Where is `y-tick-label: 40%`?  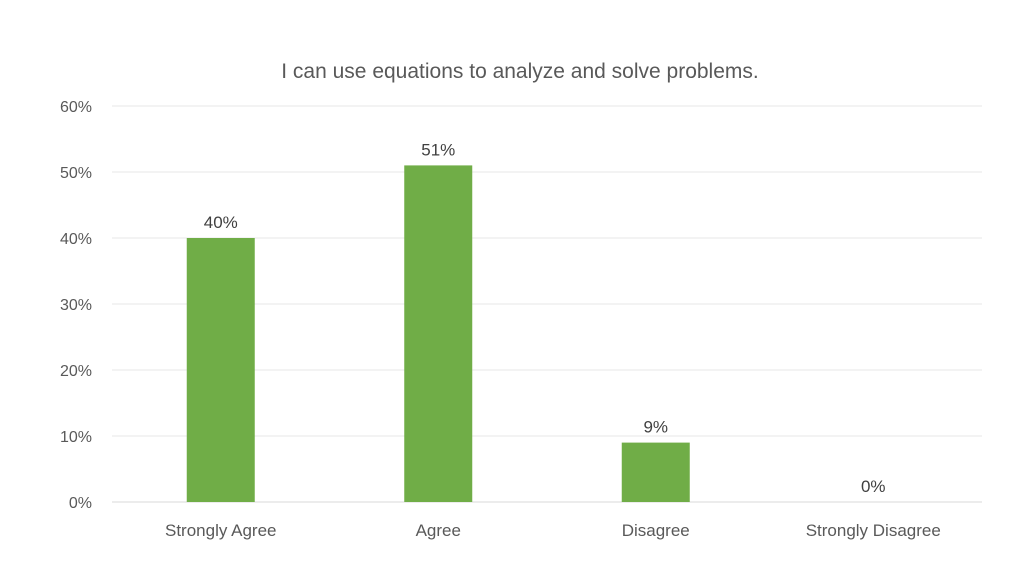
y-tick-label: 40% is located at coordinates (76, 239).